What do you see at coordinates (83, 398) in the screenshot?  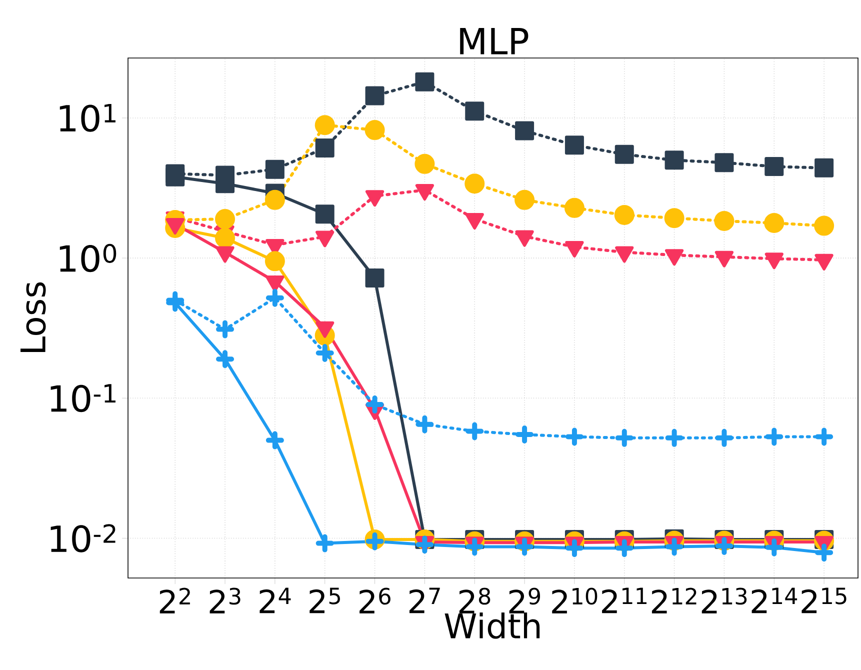 I see `y-tick-label: 10$^{-1}$` at bounding box center [83, 398].